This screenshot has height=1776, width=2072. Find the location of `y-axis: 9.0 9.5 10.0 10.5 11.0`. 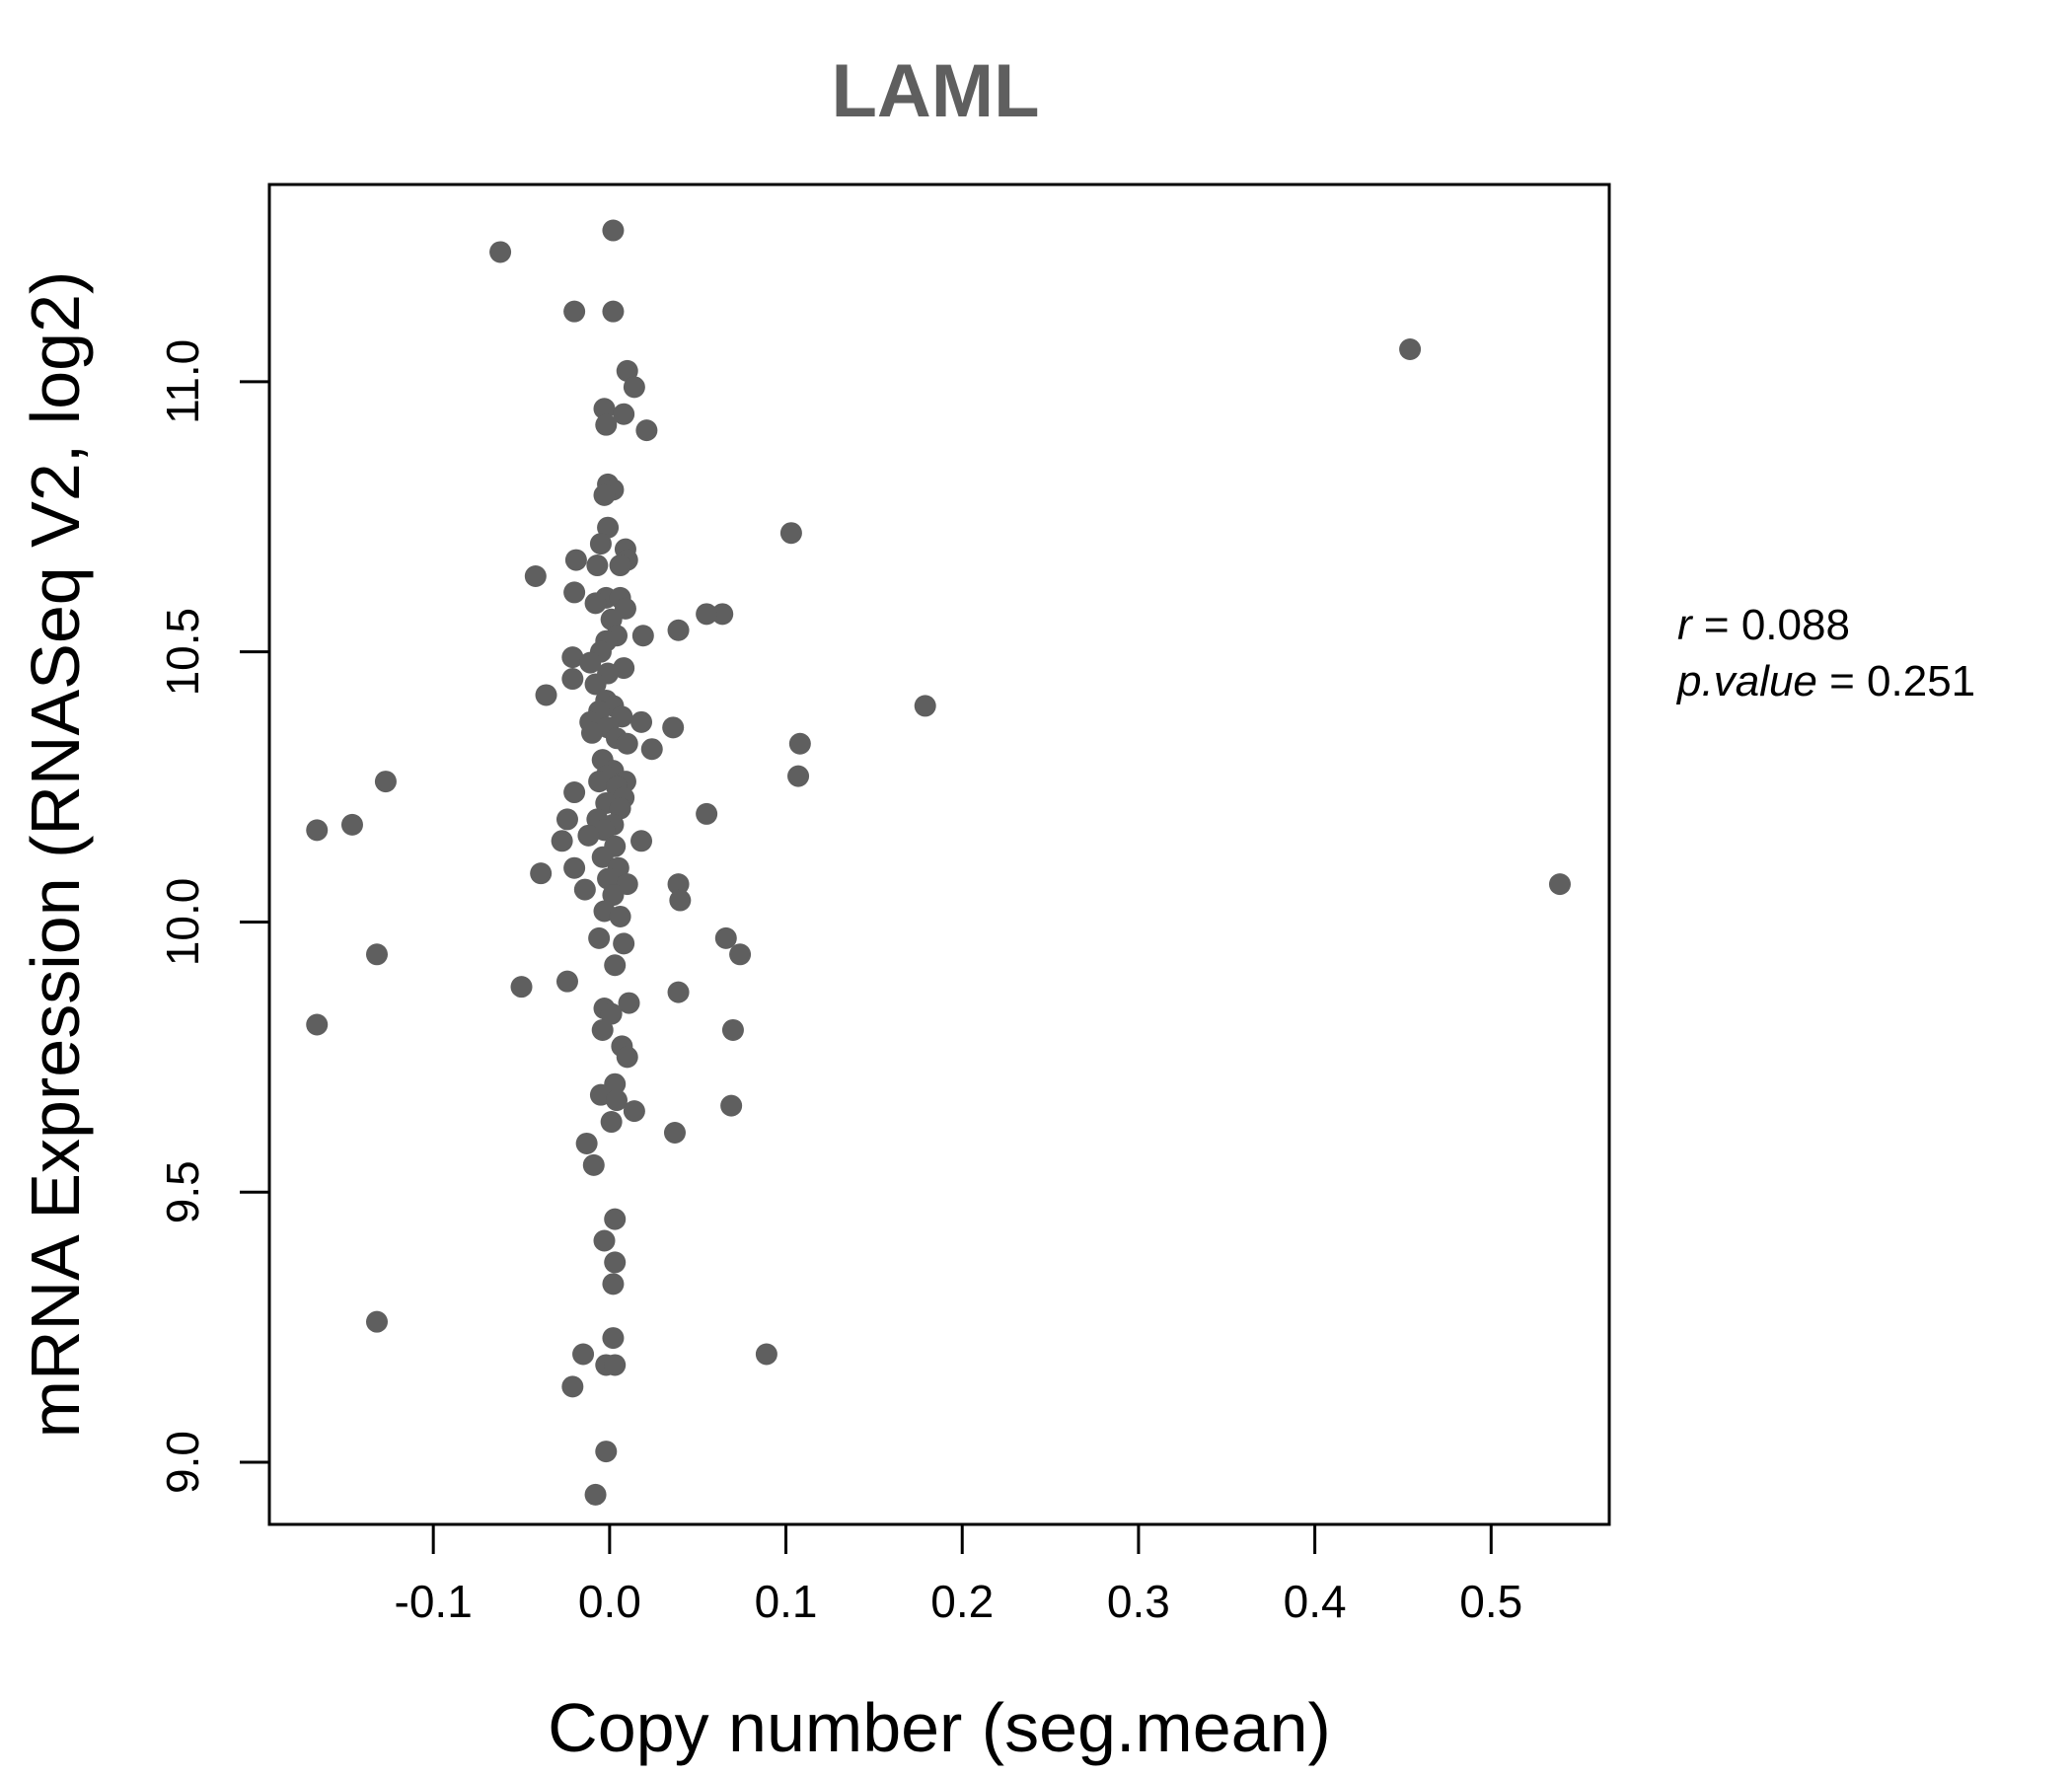

y-axis: 9.0 9.5 10.0 10.5 11.0 is located at coordinates (213, 917).